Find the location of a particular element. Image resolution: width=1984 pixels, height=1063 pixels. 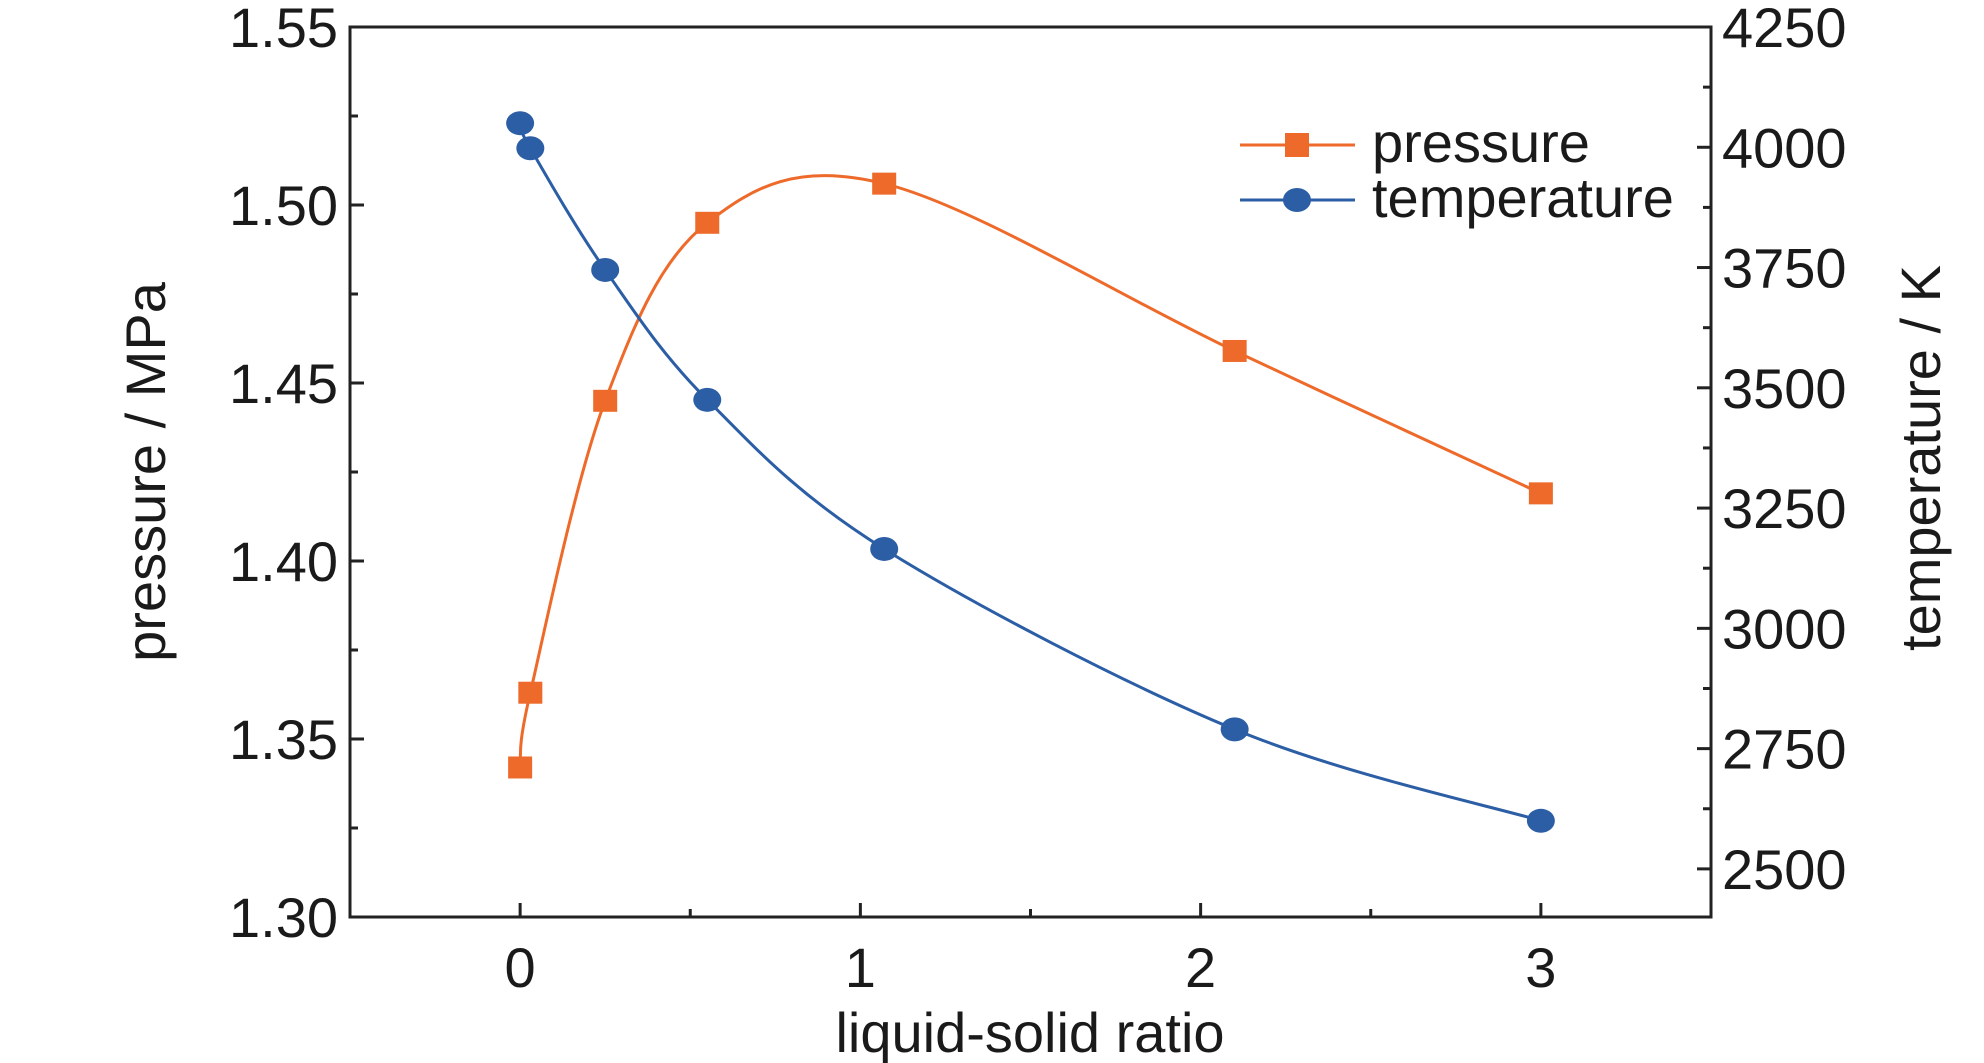

y-right-tick-label: 3250 is located at coordinates (1784, 508).